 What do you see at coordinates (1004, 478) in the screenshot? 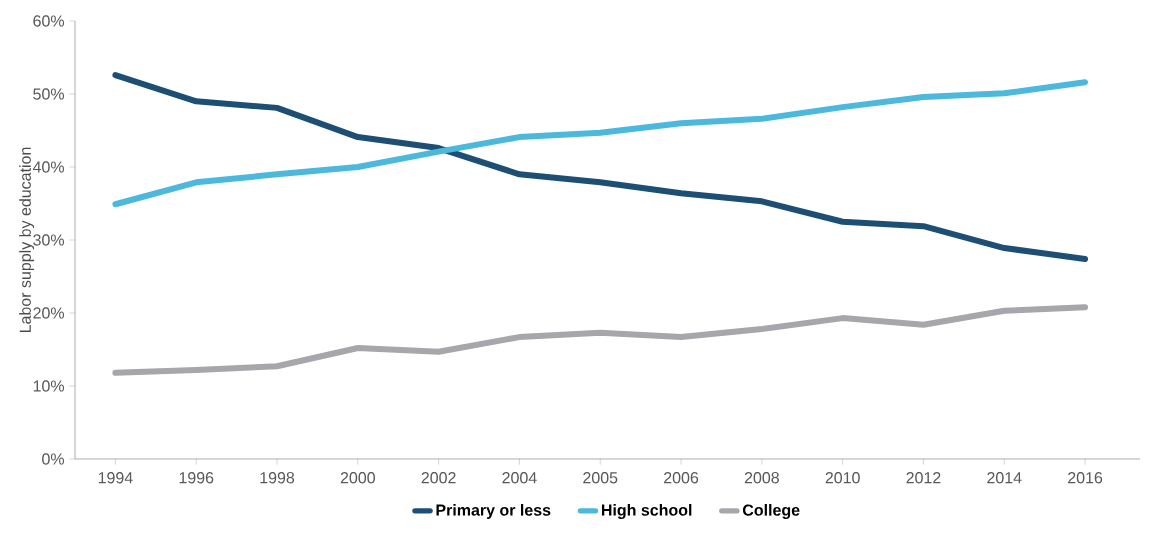
I see `x-tick-label: 2014` at bounding box center [1004, 478].